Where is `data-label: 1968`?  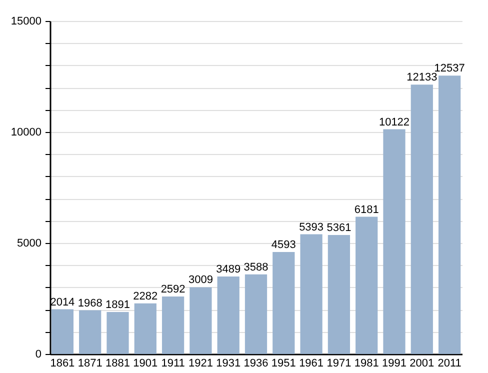
data-label: 1968 is located at coordinates (90, 303).